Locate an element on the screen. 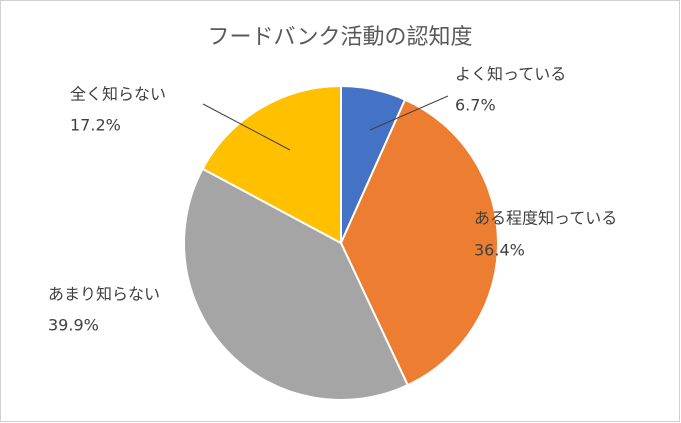 The image size is (681, 423). data-label-name: あまり知らない is located at coordinates (104, 294).